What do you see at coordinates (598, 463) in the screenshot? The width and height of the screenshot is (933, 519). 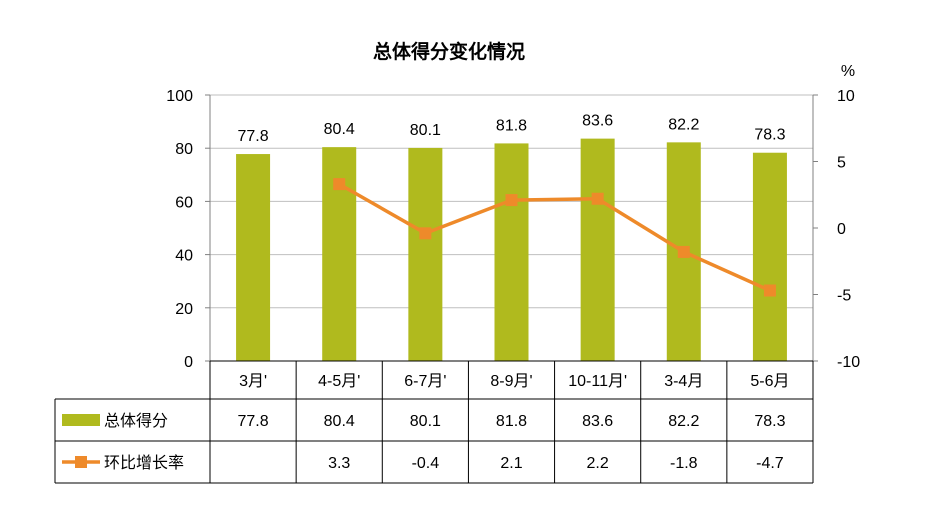 I see `table-cell: 2.2` at bounding box center [598, 463].